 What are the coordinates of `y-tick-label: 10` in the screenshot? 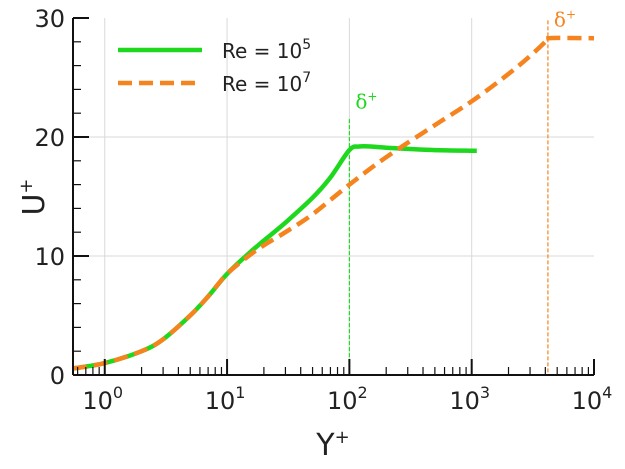 It's located at (49, 257).